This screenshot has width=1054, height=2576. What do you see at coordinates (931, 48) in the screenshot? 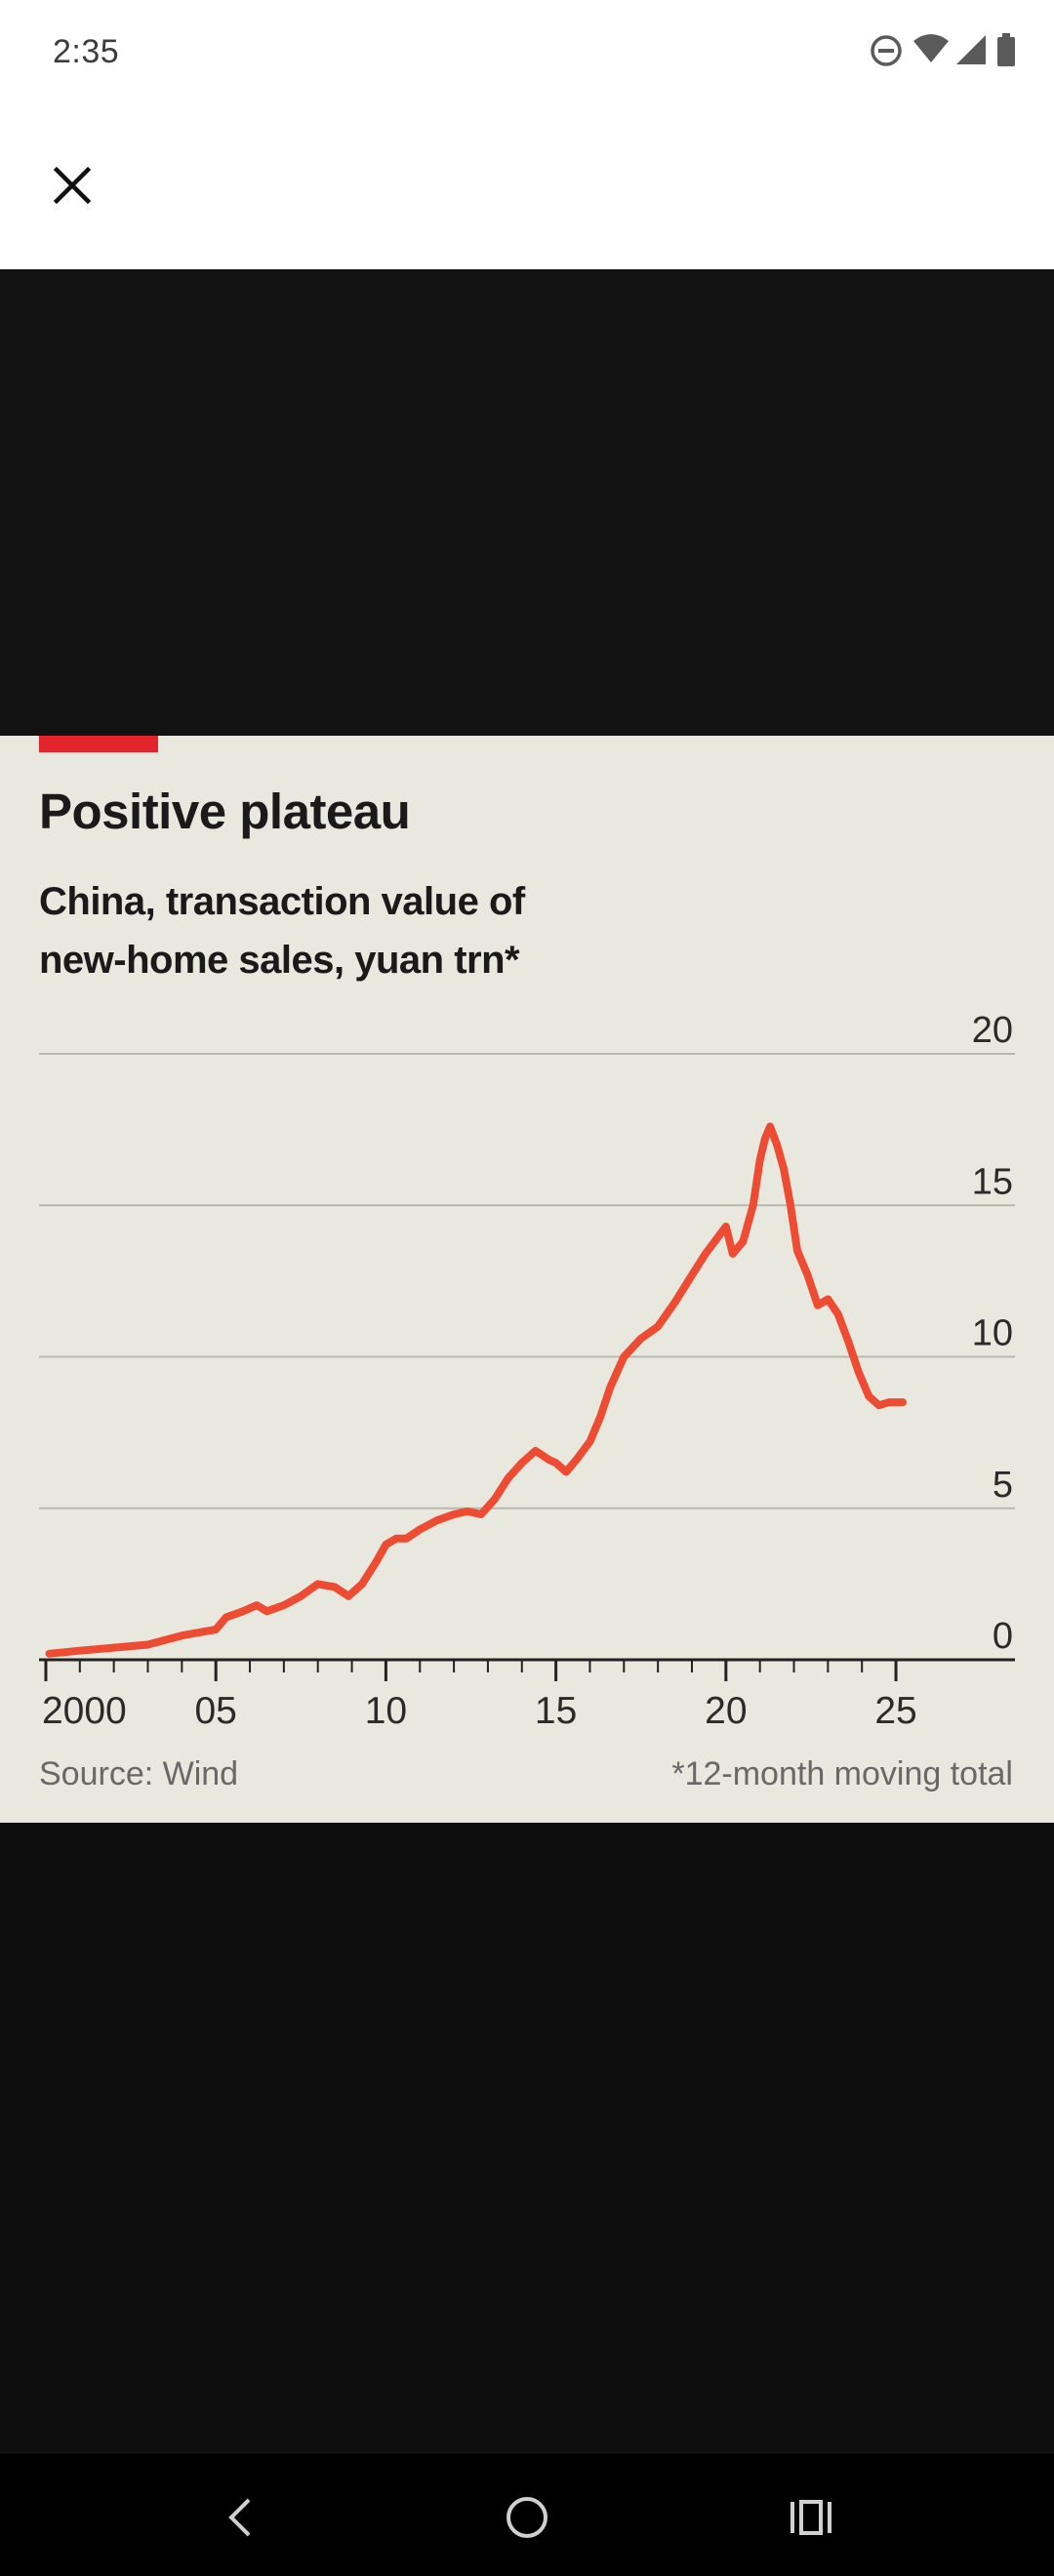
I see `wifi-icon` at bounding box center [931, 48].